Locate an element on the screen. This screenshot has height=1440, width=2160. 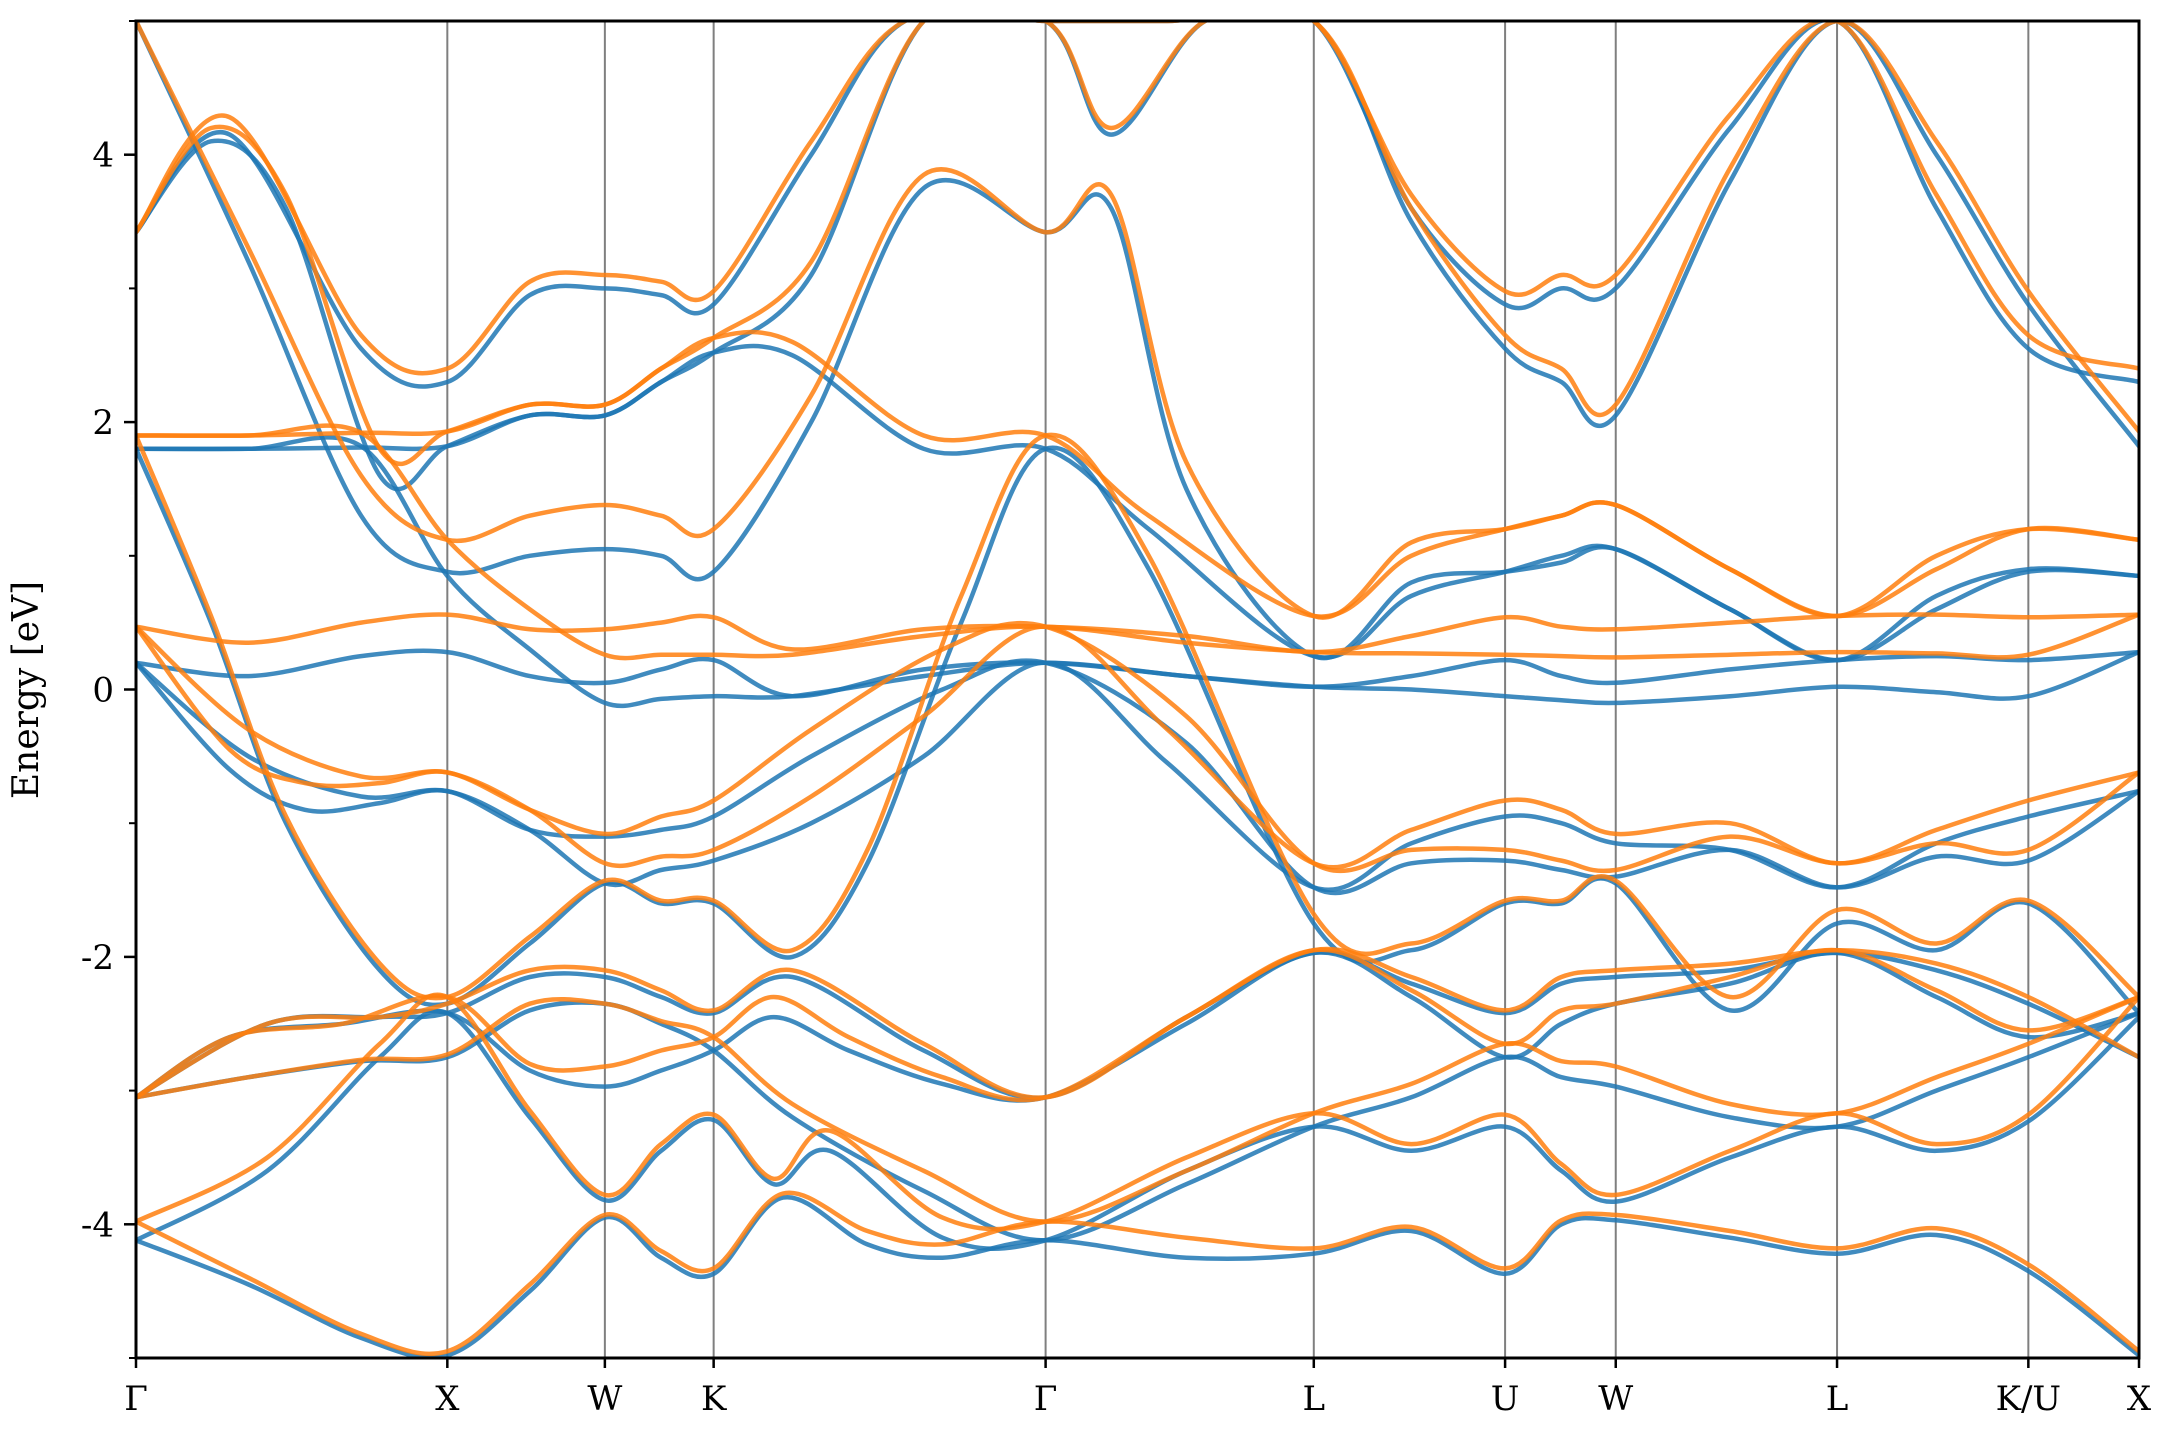
x-tick-label: K is located at coordinates (714, 1399).